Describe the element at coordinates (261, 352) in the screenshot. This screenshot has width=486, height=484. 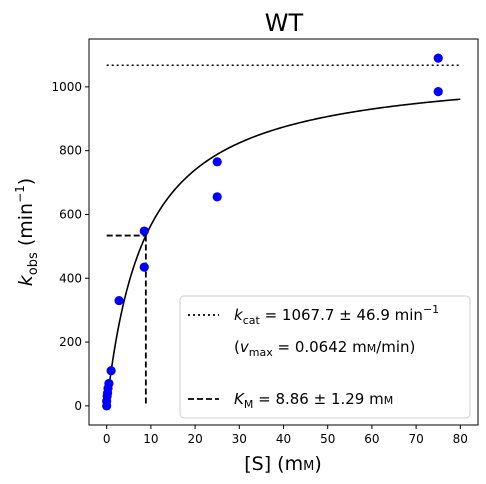
I see `legend-vmax-sub: max` at that location.